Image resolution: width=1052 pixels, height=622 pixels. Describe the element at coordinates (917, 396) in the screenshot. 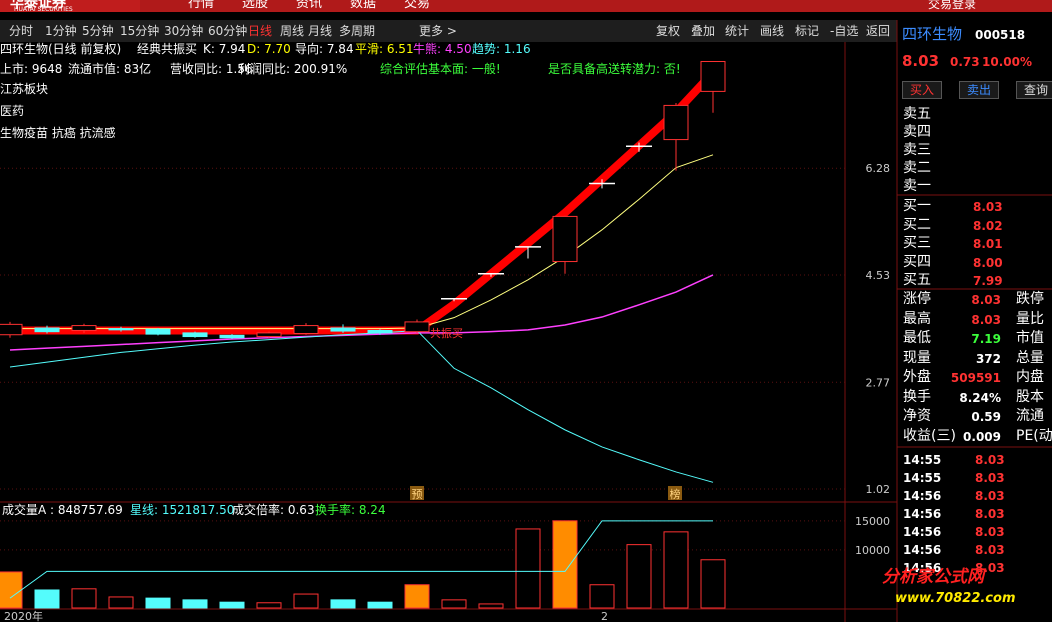

I see `stat-label: 换手` at that location.